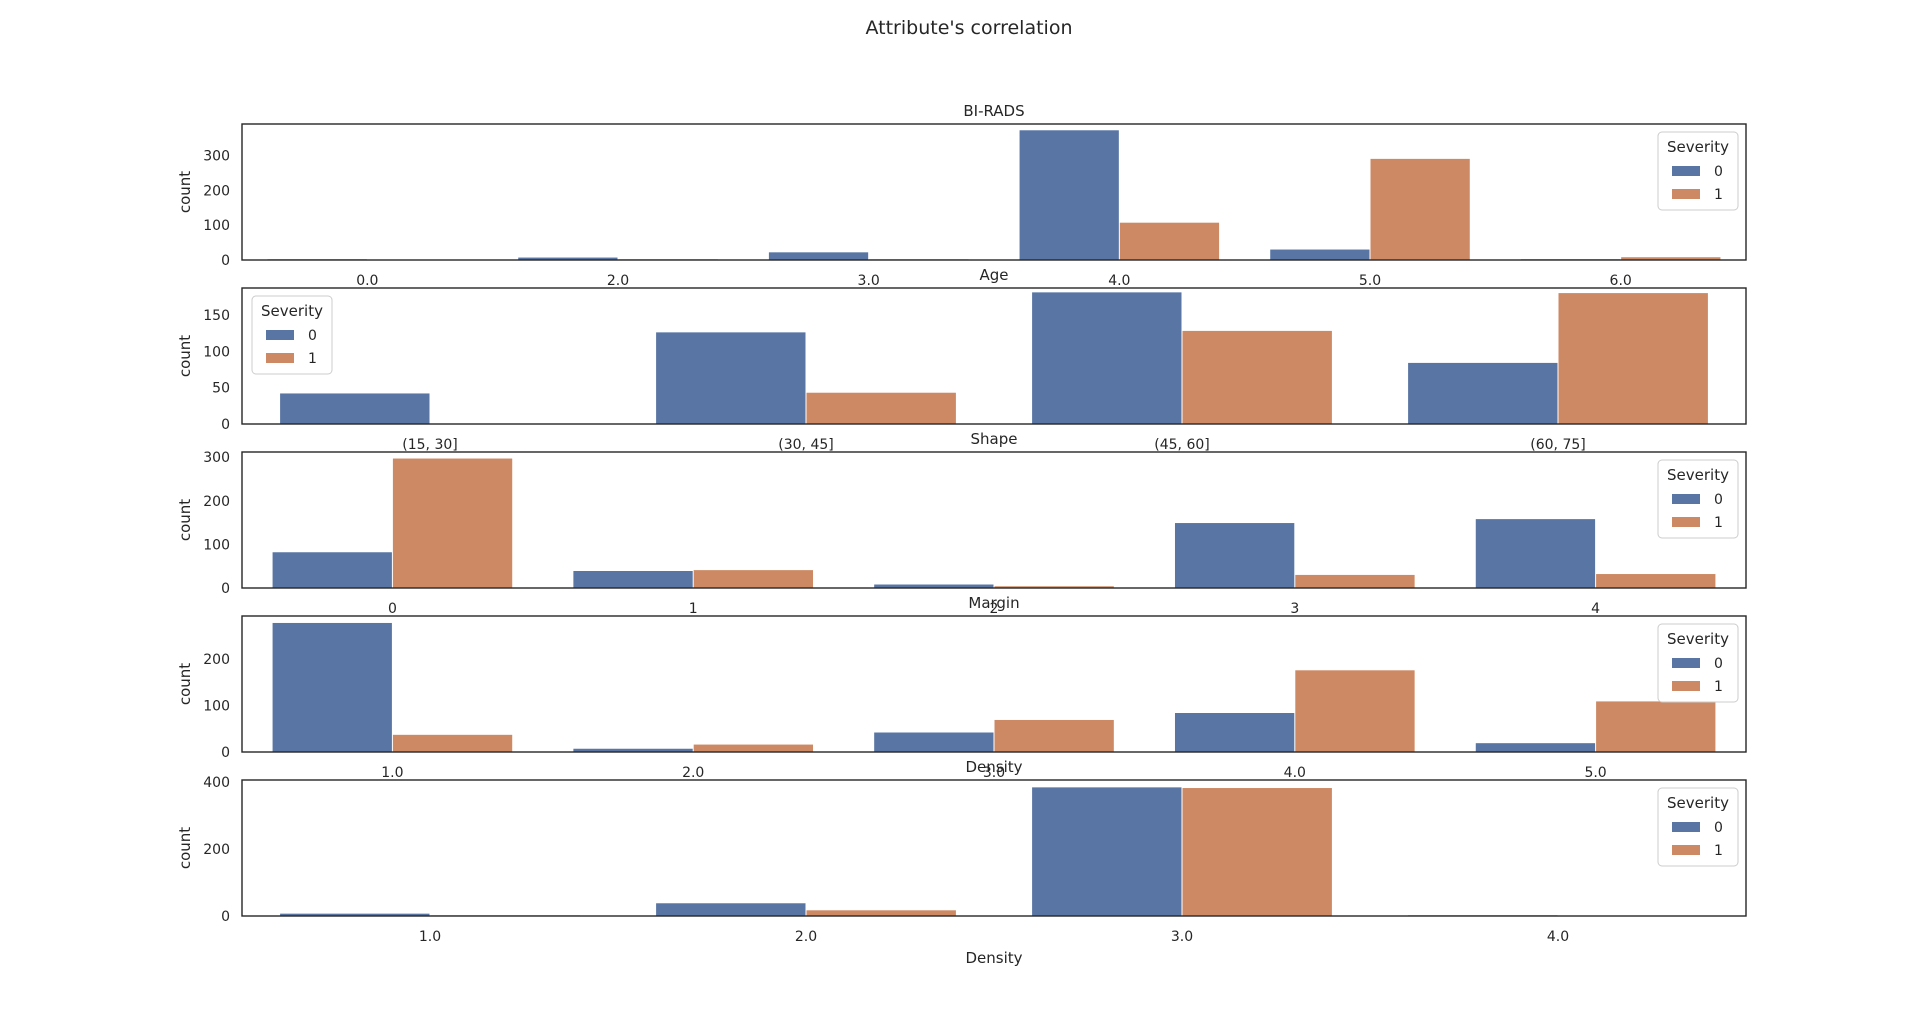 The width and height of the screenshot is (1920, 1017). What do you see at coordinates (993, 275) in the screenshot?
I see `panel-title: Age` at bounding box center [993, 275].